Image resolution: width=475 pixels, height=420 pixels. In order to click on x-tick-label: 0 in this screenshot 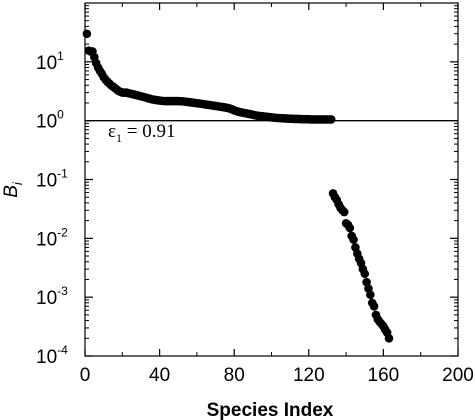, I will do `click(85, 375)`.